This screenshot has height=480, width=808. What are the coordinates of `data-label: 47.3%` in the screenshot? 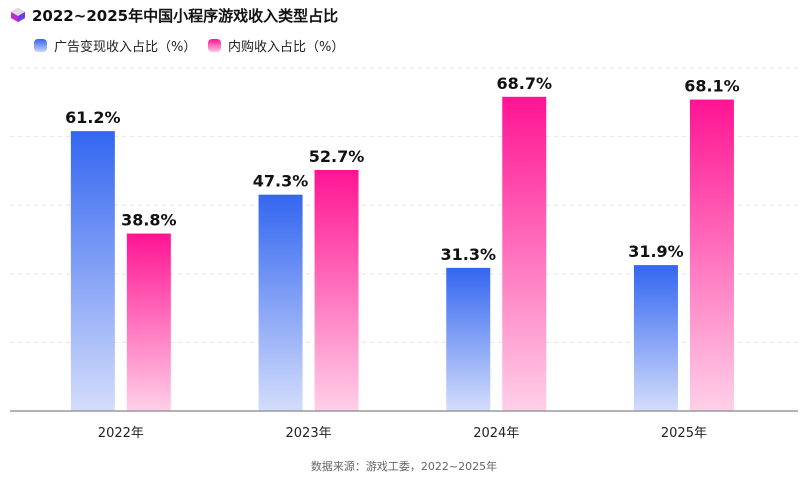 It's located at (281, 181).